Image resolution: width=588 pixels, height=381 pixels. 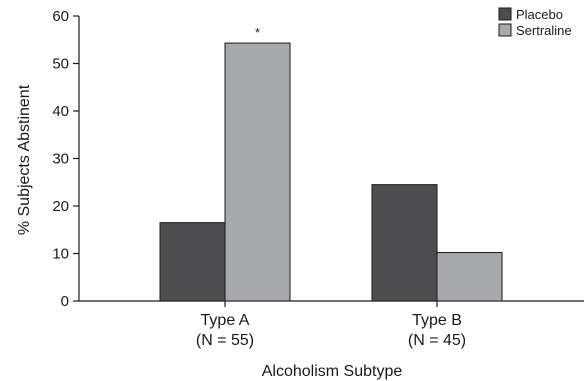 What do you see at coordinates (505, 30) in the screenshot?
I see `legend-swatch-sertraline` at bounding box center [505, 30].